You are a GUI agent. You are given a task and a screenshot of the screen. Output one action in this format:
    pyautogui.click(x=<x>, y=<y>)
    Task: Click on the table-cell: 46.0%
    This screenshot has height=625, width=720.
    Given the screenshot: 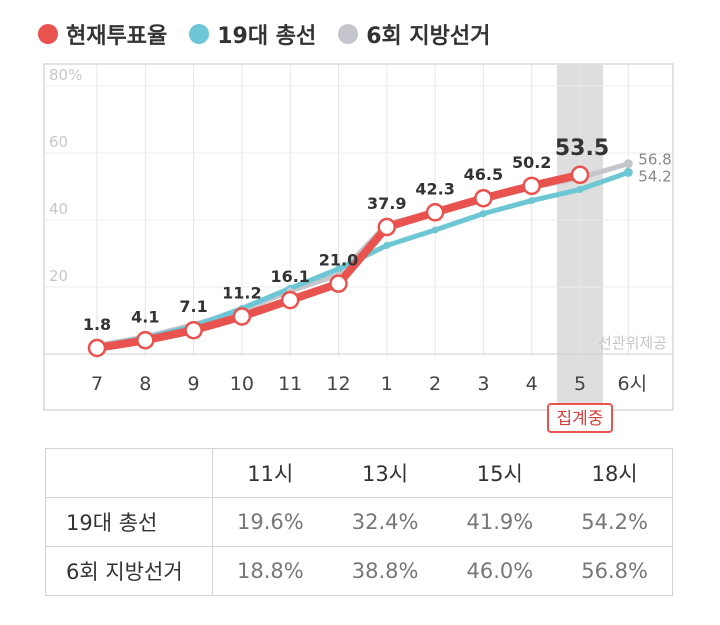 What is the action you would take?
    pyautogui.click(x=500, y=571)
    